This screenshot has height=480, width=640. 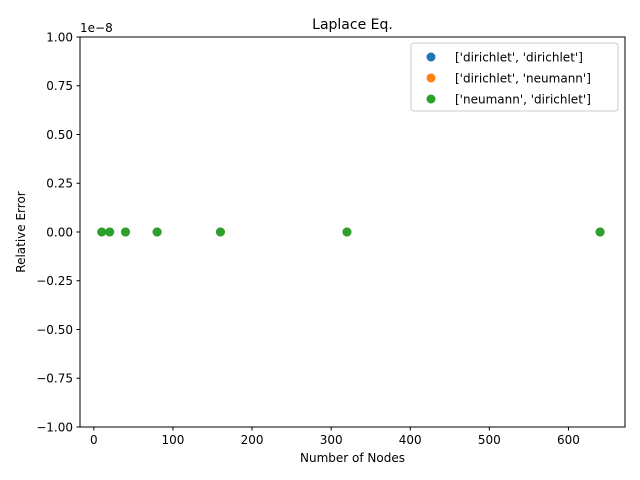 What do you see at coordinates (21, 232) in the screenshot?
I see `y-axis-label: Relative Error` at bounding box center [21, 232].